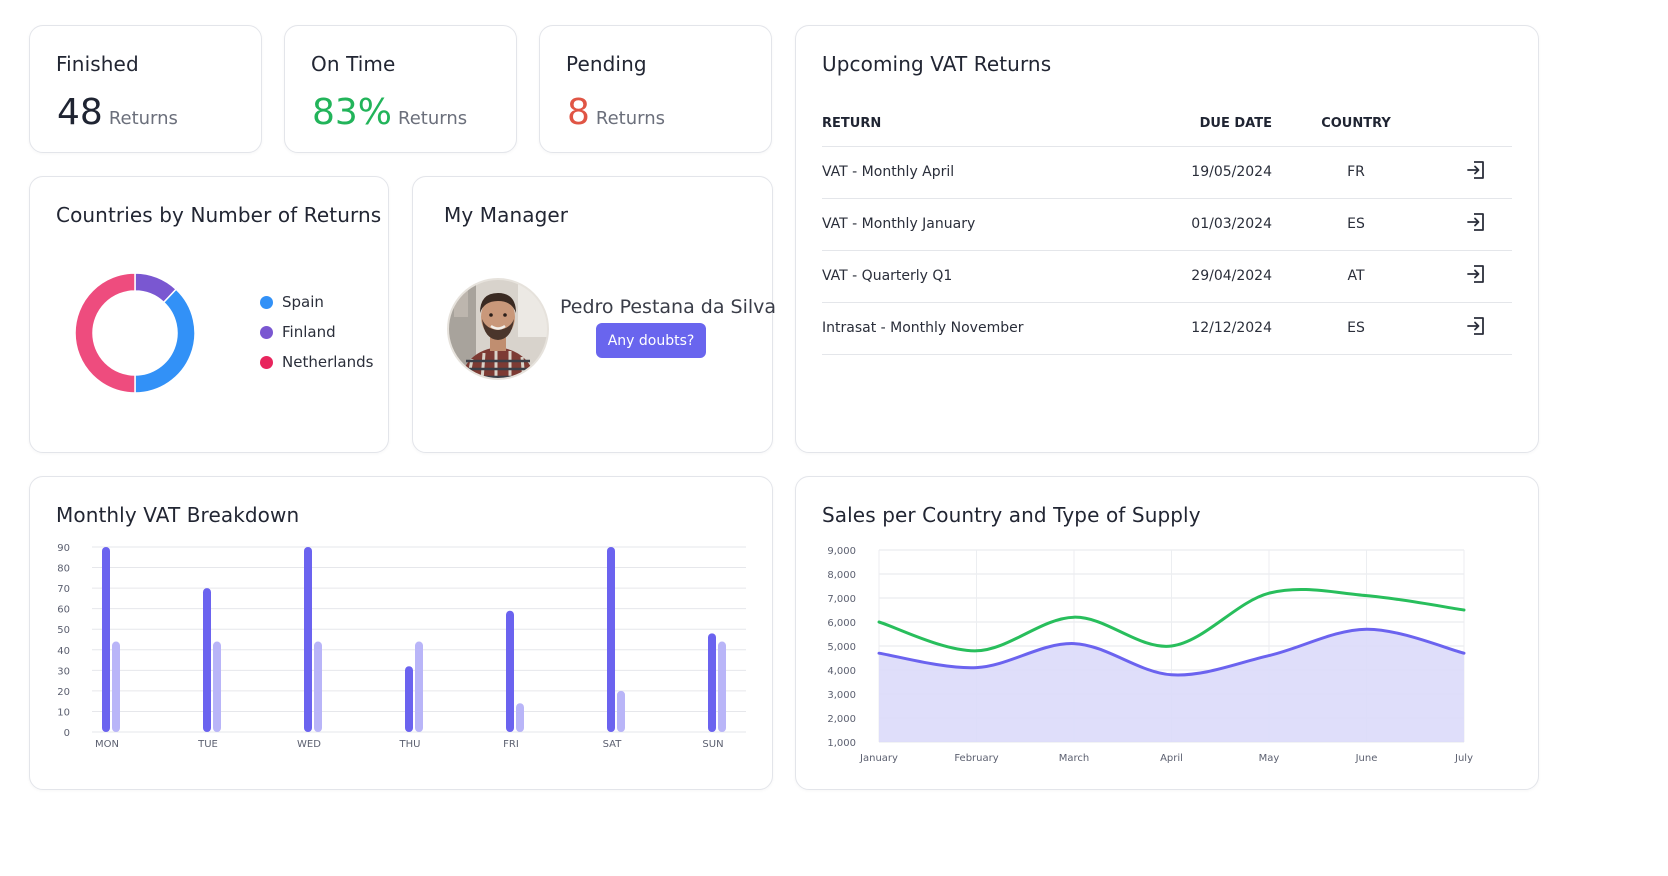 The width and height of the screenshot is (1668, 876). Describe the element at coordinates (63, 692) in the screenshot. I see `y-tick-label: 20` at that location.